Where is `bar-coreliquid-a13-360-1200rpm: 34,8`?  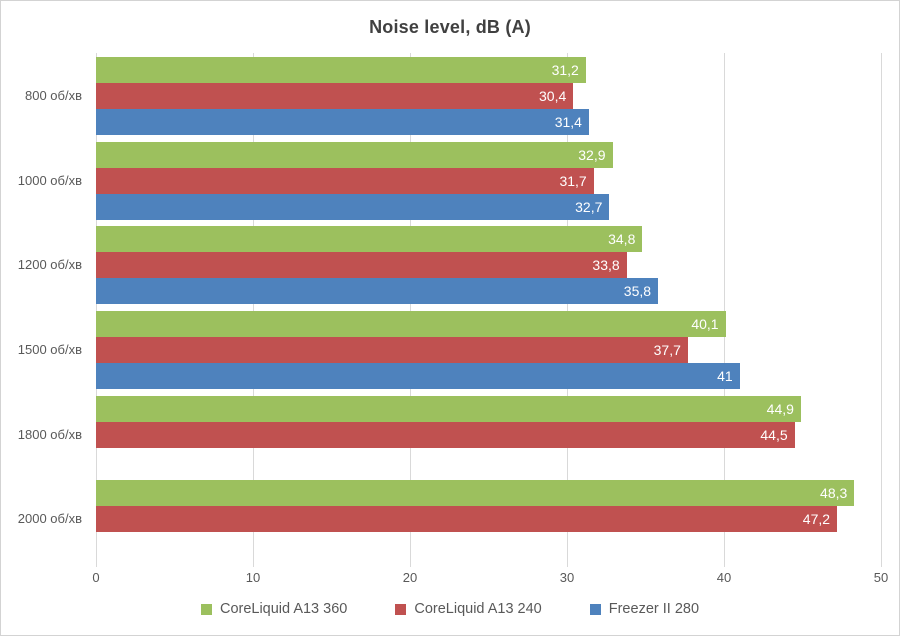
bar-coreliquid-a13-360-1200rpm: 34,8 is located at coordinates (369, 239).